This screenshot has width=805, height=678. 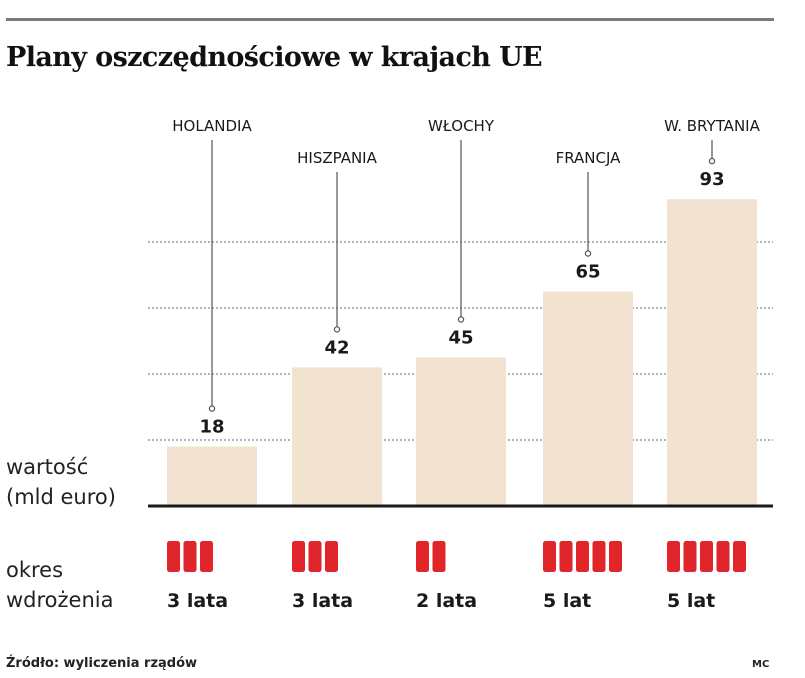 What do you see at coordinates (461, 126) in the screenshot?
I see `country-label: WŁOCHY` at bounding box center [461, 126].